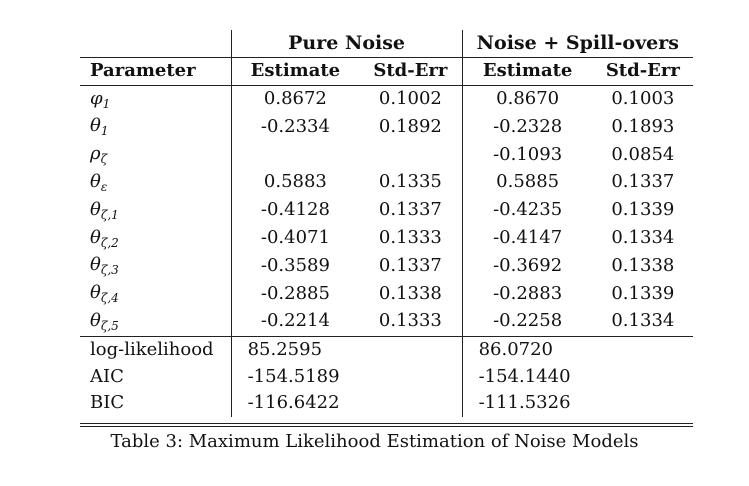  What do you see at coordinates (410, 126) in the screenshot?
I see `stderr-pure-noise: 0.1892` at bounding box center [410, 126].